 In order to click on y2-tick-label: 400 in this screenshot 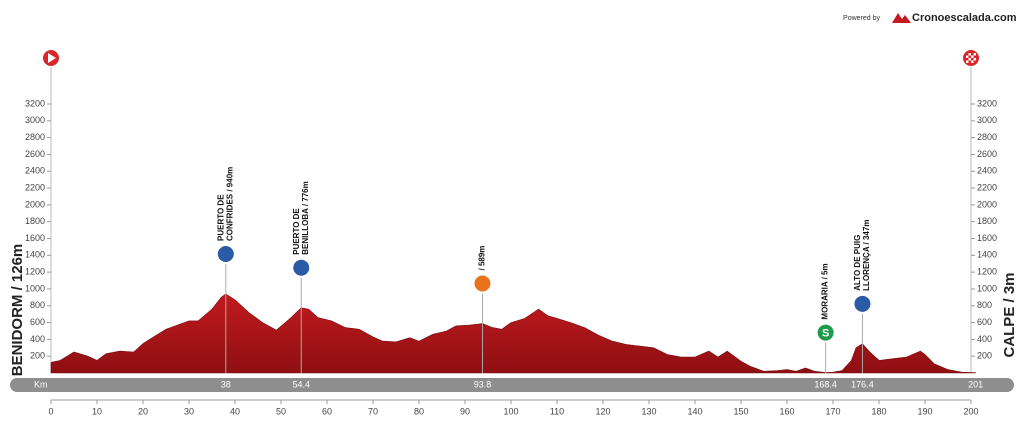, I will do `click(984, 339)`.